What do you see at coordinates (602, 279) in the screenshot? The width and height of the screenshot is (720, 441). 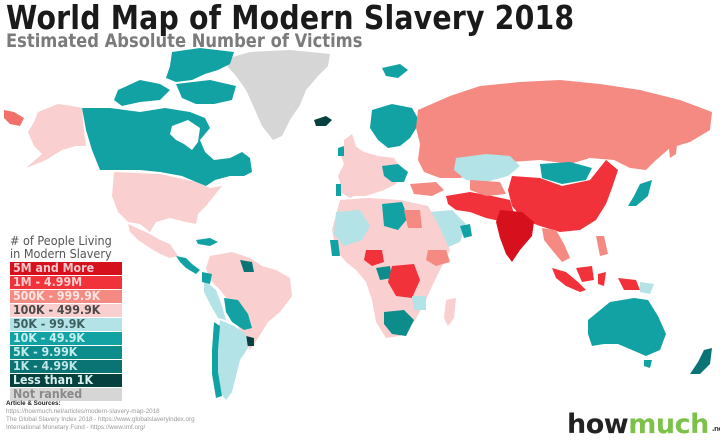 I see `region-sulawesi` at bounding box center [602, 279].